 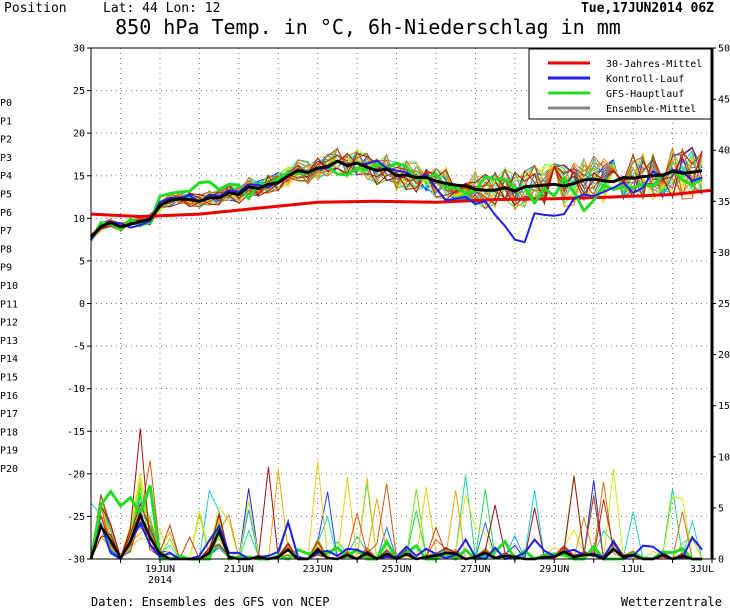 I want to click on x-tick-label: 3JUL, so click(x=702, y=569).